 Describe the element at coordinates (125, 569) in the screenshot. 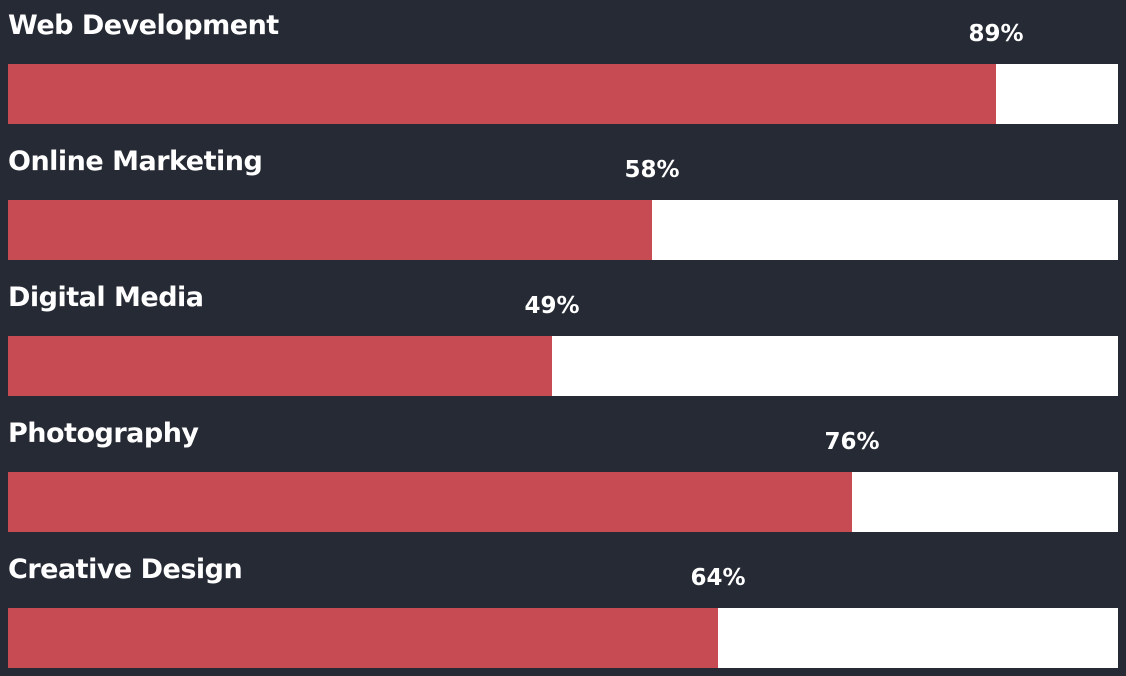

I see `skill-label: Creative Design` at that location.